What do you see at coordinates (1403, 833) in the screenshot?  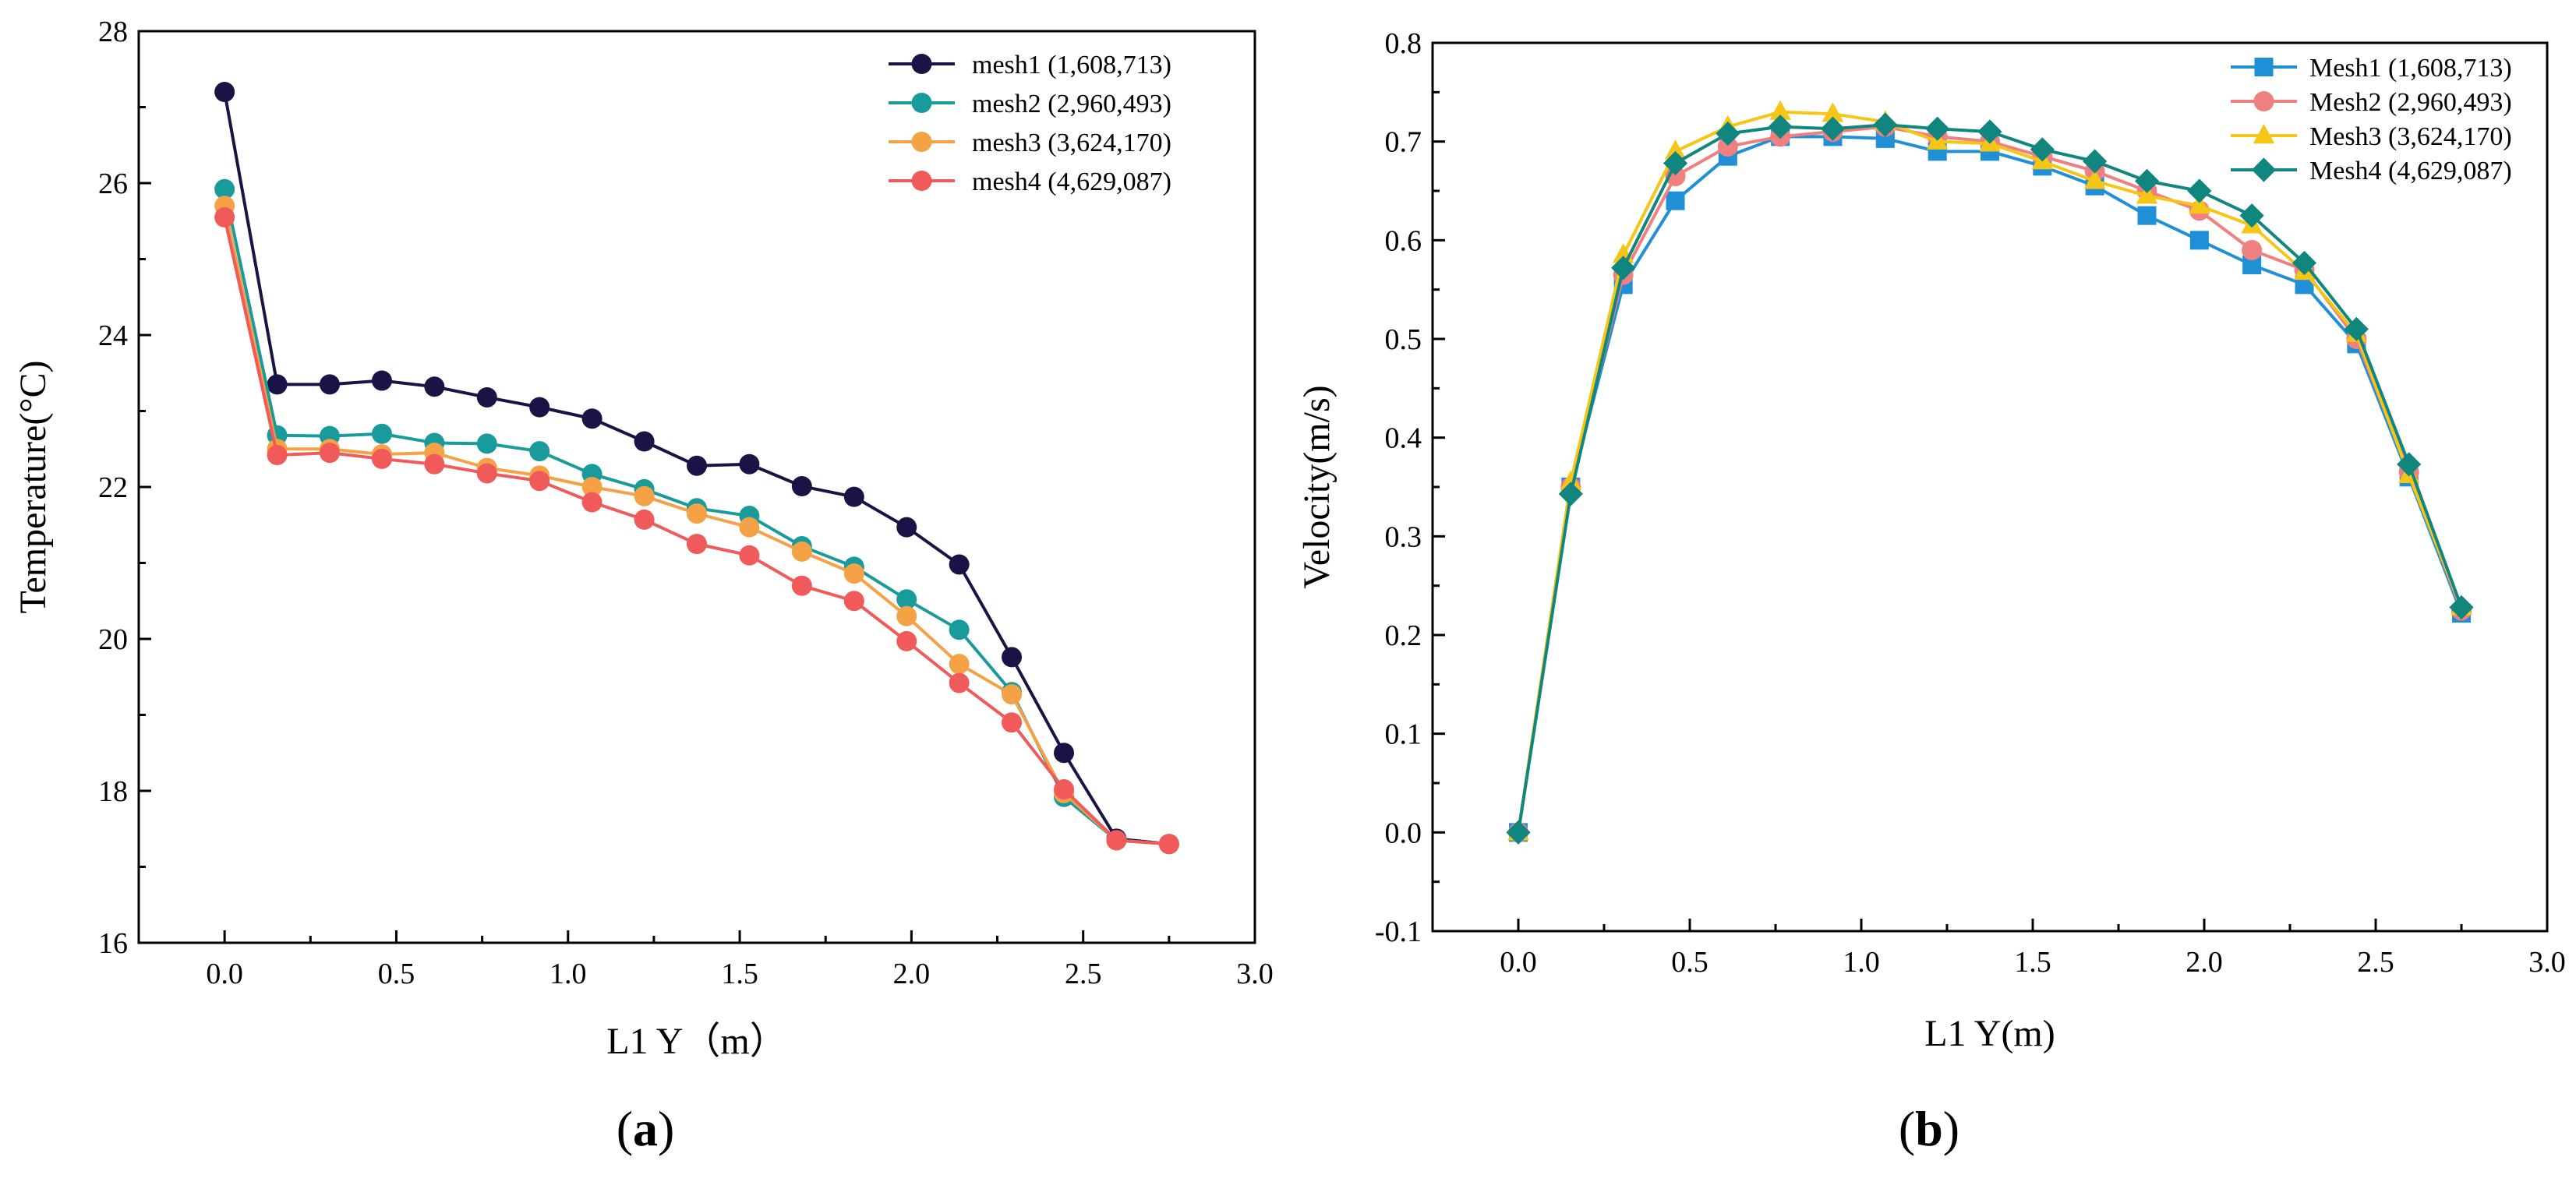 I see `y-tick-label: 0.0` at bounding box center [1403, 833].